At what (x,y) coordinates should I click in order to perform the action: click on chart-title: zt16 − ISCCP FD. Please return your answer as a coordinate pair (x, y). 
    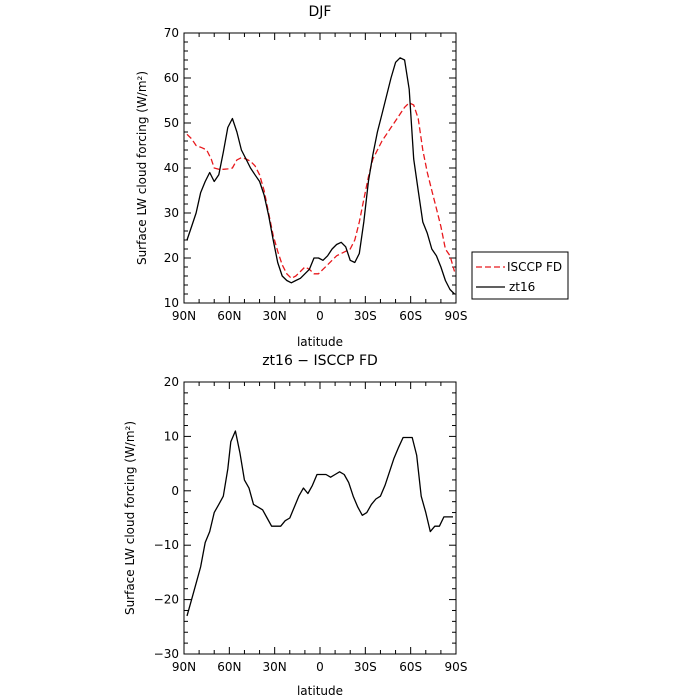
    Looking at the image, I should click on (320, 361).